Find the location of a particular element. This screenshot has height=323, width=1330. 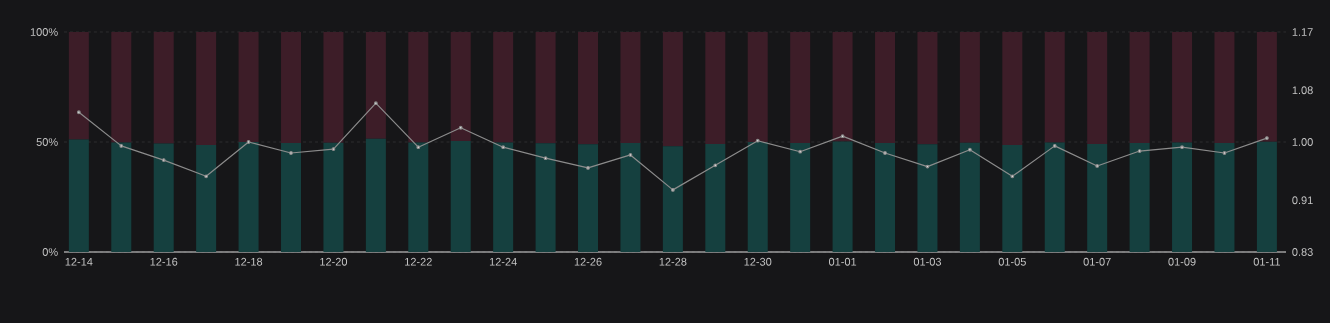

x-tick-label: 12-26 is located at coordinates (588, 261).